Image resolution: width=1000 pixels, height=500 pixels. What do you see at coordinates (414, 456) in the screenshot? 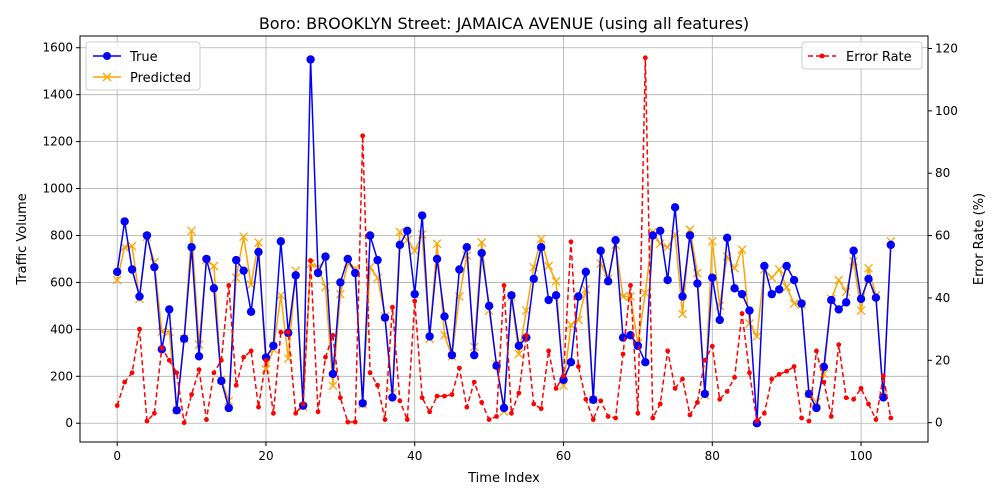
I see `x-tick-label: 40` at bounding box center [414, 456].